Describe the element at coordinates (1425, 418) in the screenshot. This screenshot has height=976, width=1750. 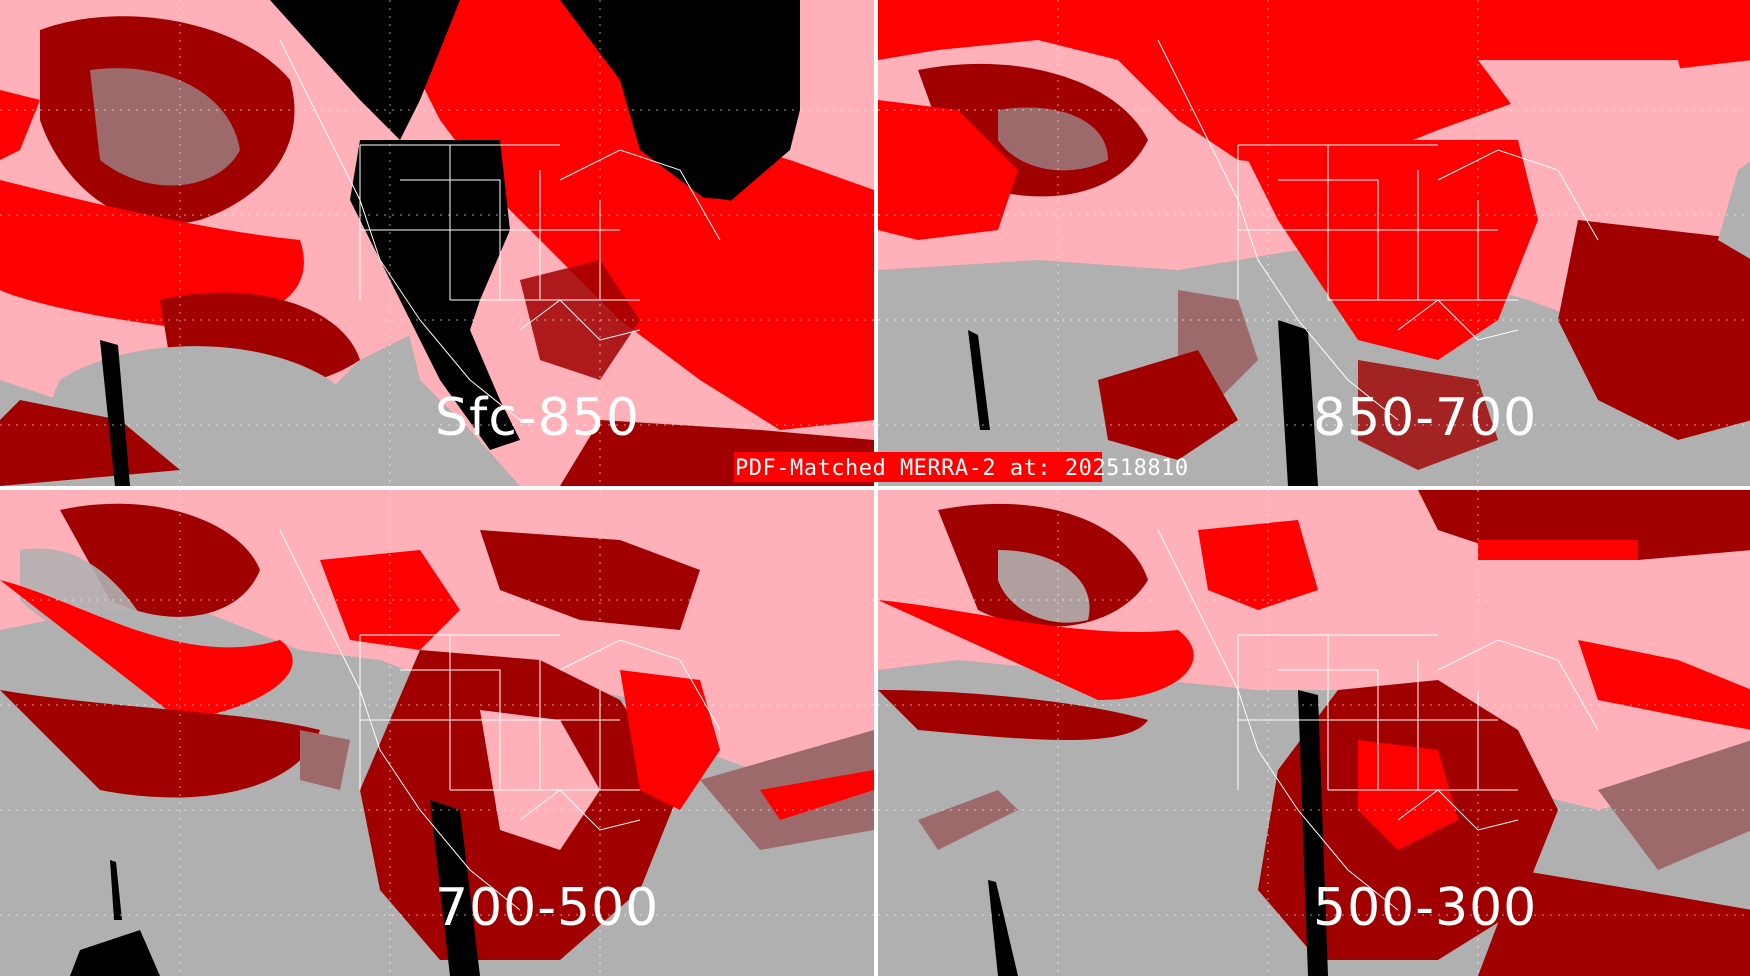
I see `panel-label: 850-700` at that location.